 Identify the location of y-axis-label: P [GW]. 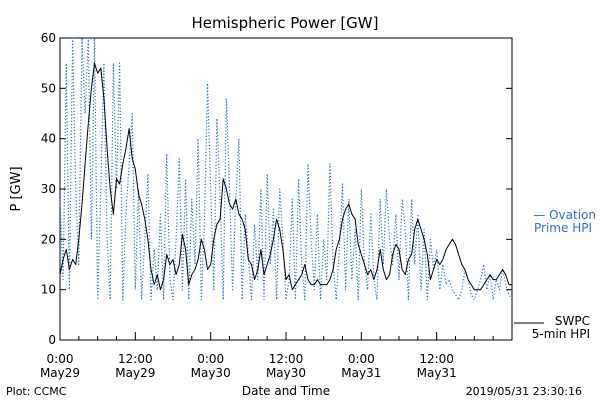
(16, 188).